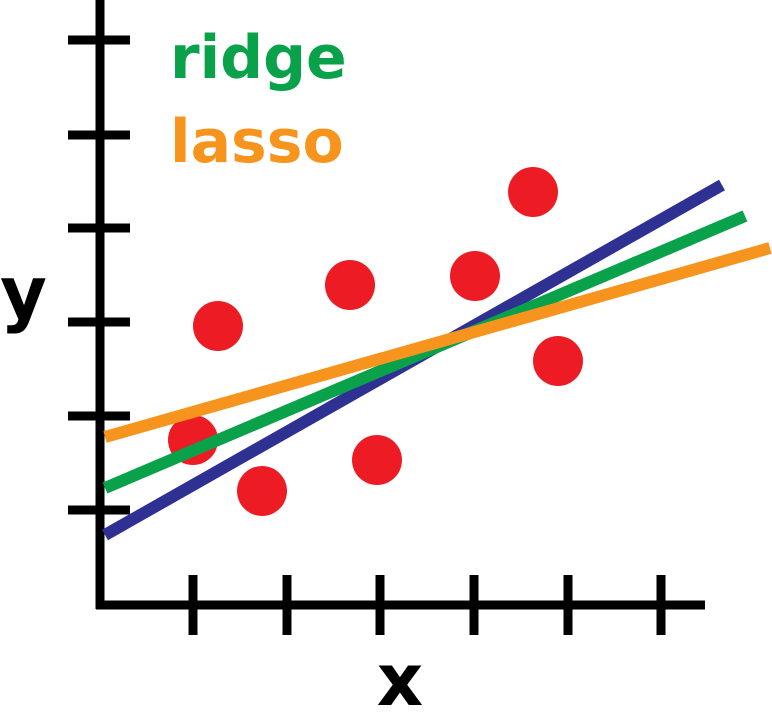  What do you see at coordinates (400, 680) in the screenshot?
I see `x-axis-label: x` at bounding box center [400, 680].